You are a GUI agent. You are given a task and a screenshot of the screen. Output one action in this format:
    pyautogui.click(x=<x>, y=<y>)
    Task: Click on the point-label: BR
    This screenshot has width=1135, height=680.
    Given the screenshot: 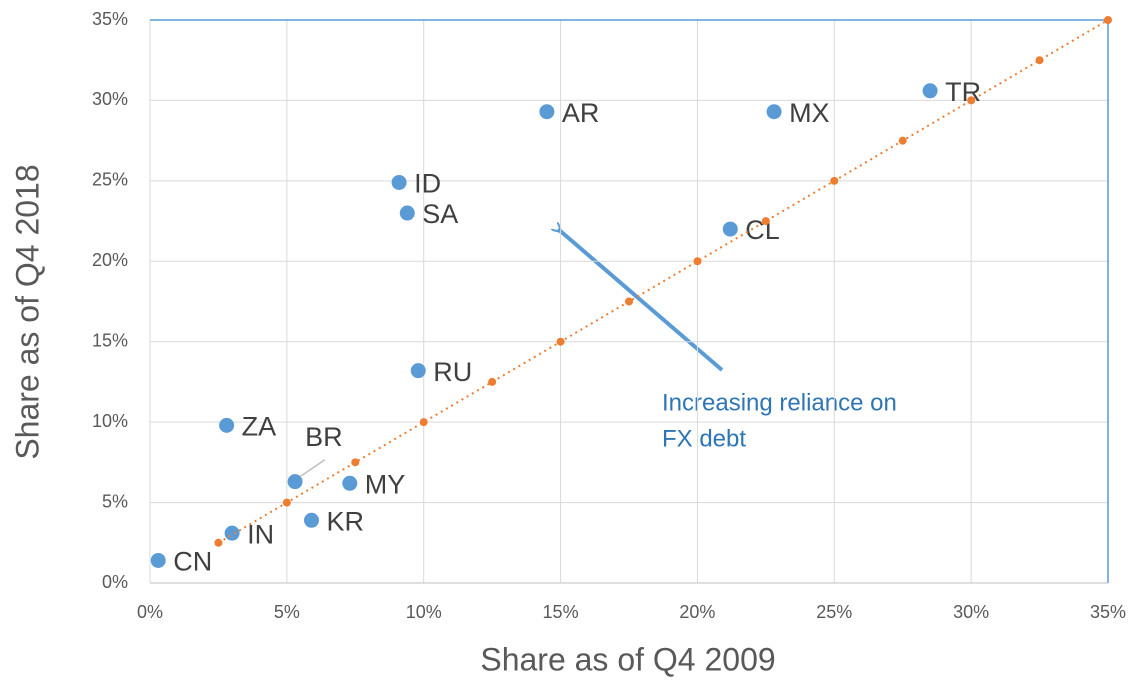 What is the action you would take?
    pyautogui.click(x=324, y=437)
    